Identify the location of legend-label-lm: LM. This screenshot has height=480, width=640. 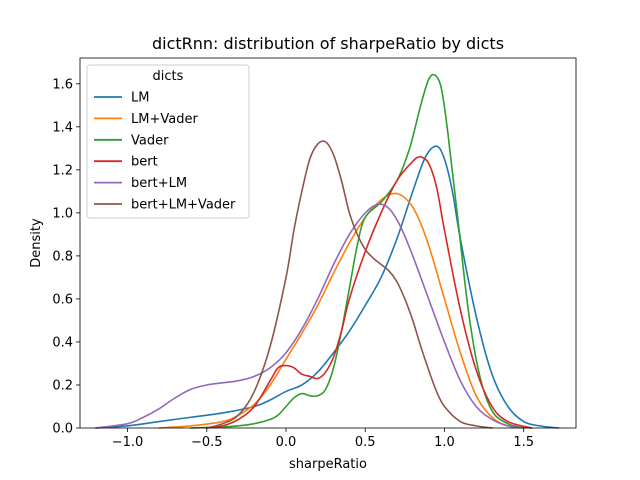
(140, 98).